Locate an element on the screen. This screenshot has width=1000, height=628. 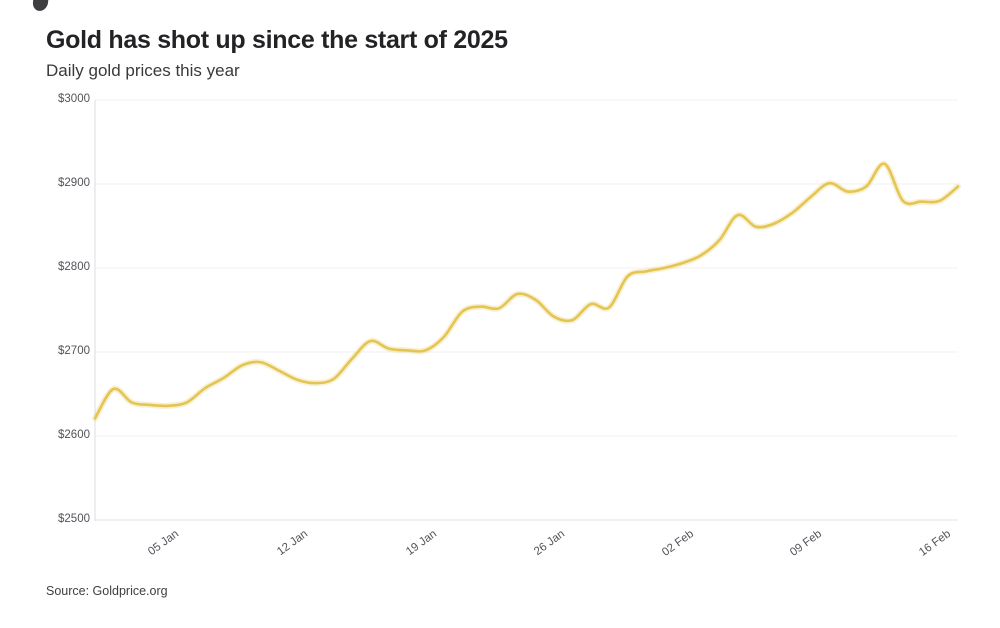
y-tick-label: $2500 is located at coordinates (74, 519).